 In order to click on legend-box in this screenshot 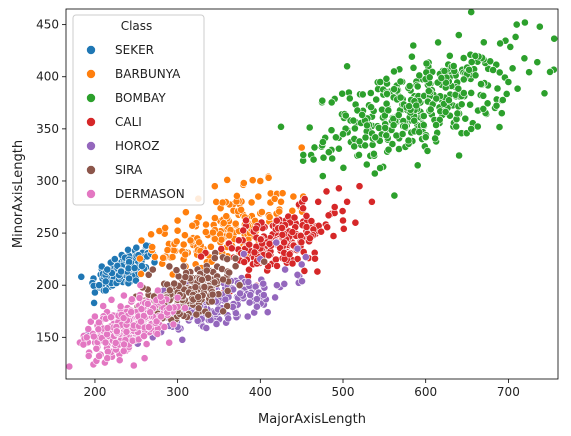, I will do `click(138, 110)`.